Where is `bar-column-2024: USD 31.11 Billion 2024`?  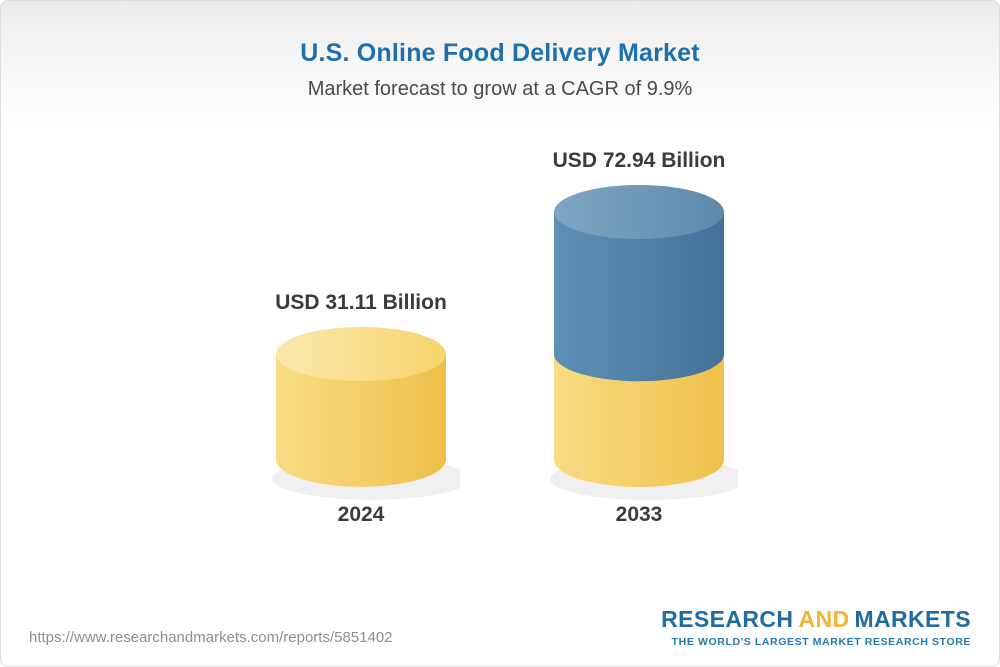
bar-column-2024: USD 31.11 Billion 2024 is located at coordinates (366, 409).